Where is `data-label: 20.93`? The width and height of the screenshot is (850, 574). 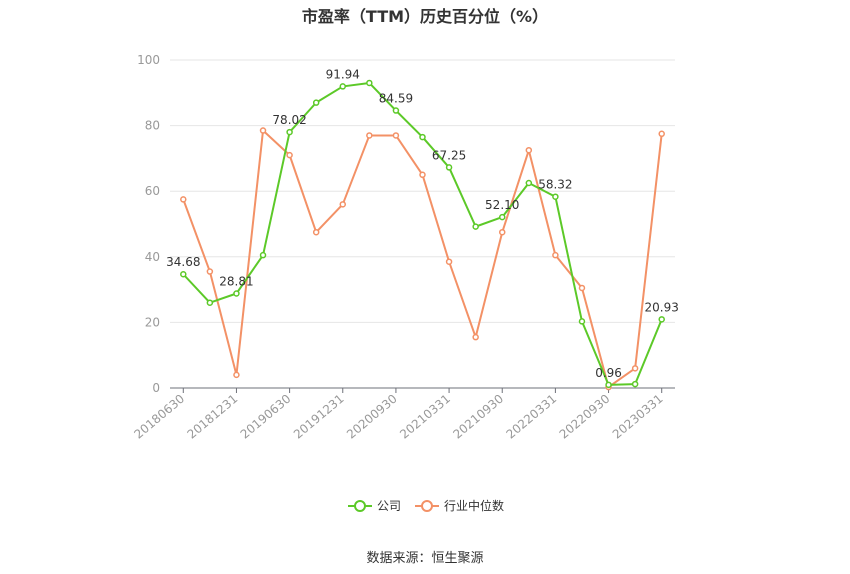
data-label: 20.93 is located at coordinates (662, 307).